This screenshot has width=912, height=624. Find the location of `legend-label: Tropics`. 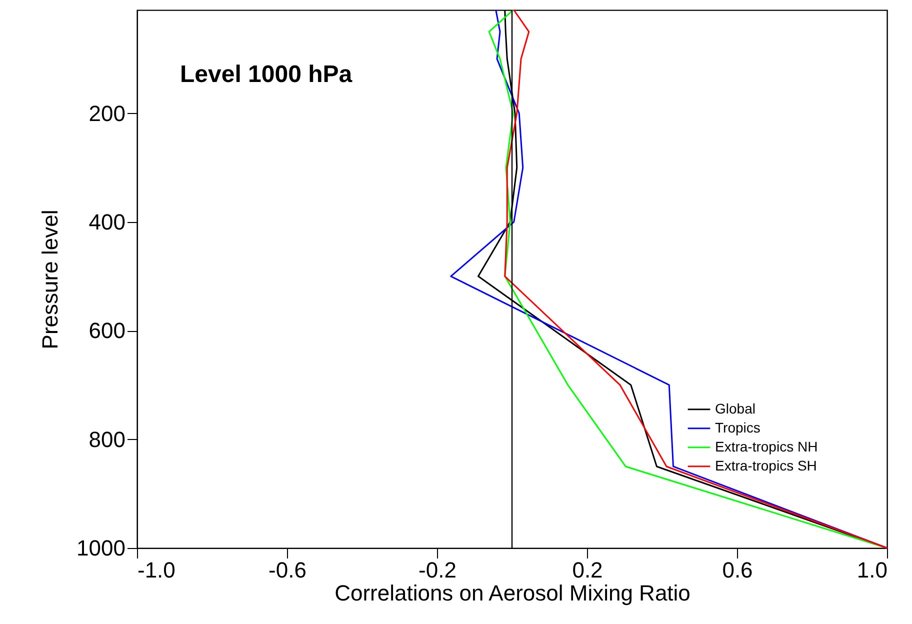

legend-label: Tropics is located at coordinates (737, 427).